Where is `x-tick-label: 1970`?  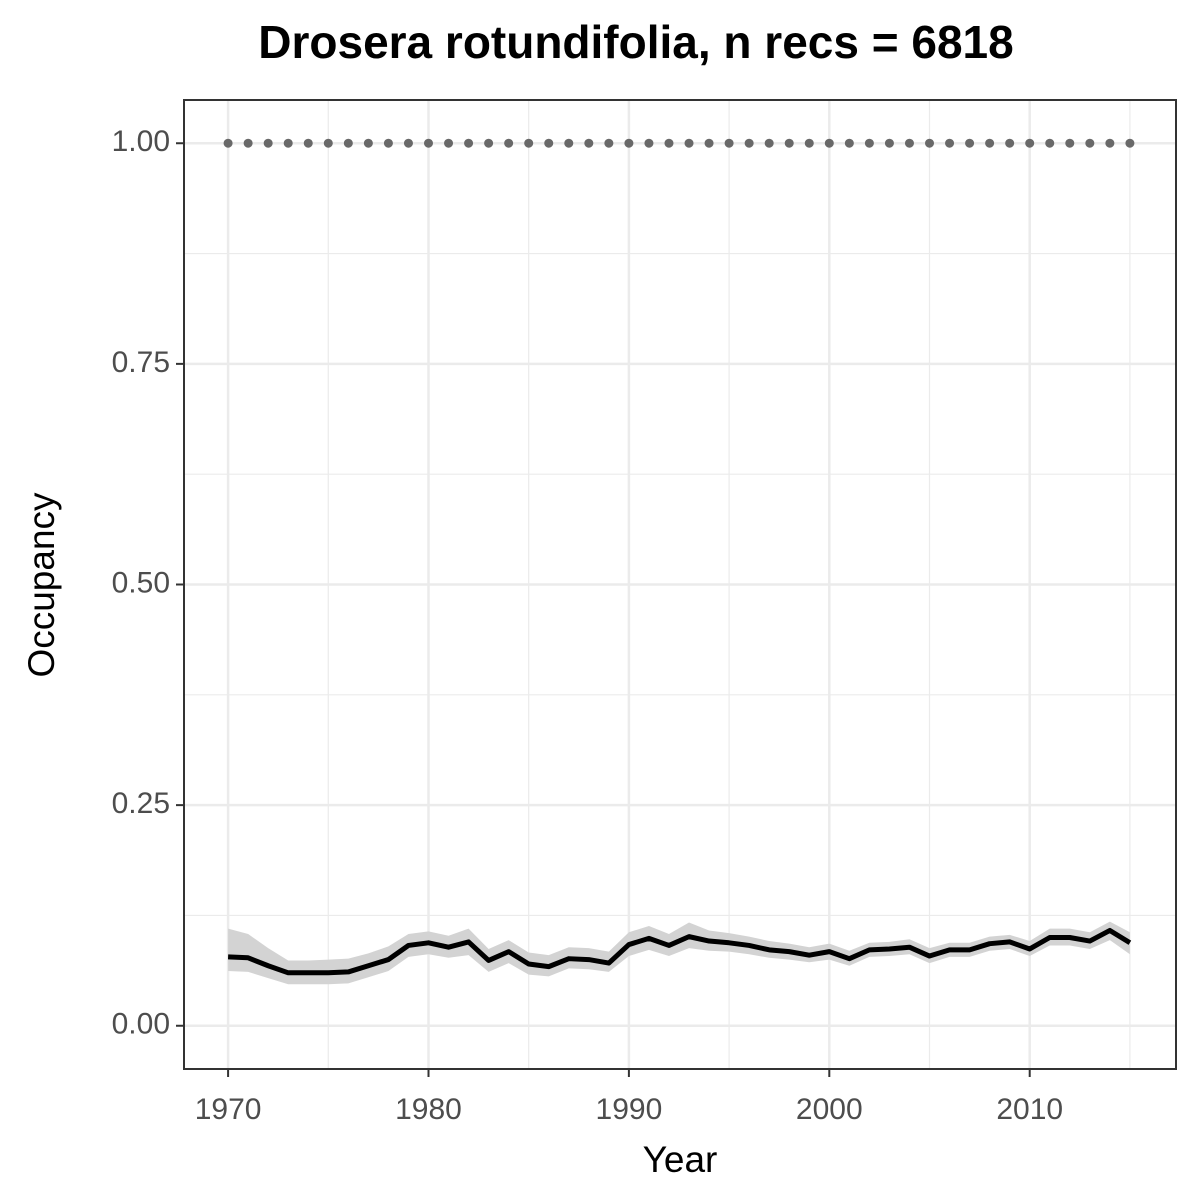
x-tick-label: 1970 is located at coordinates (228, 1109).